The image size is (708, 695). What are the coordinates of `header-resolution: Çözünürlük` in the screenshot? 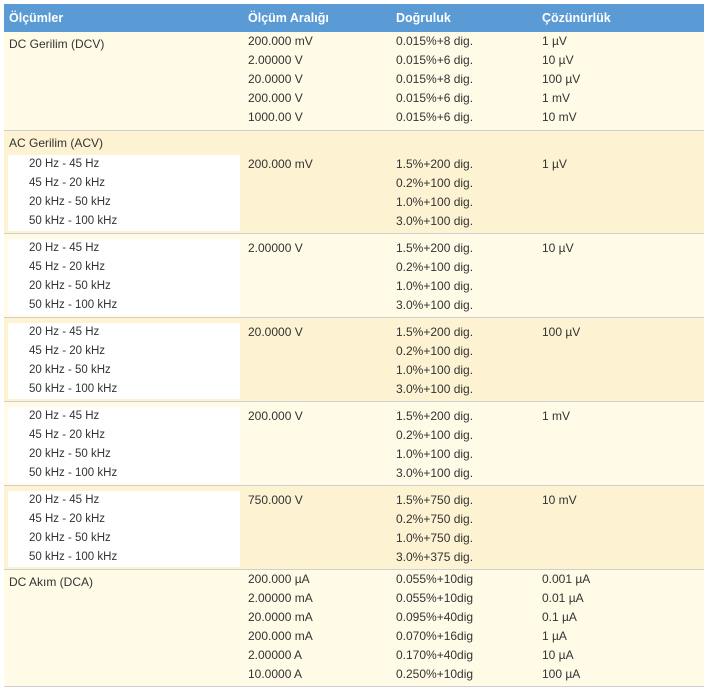 It's located at (576, 18).